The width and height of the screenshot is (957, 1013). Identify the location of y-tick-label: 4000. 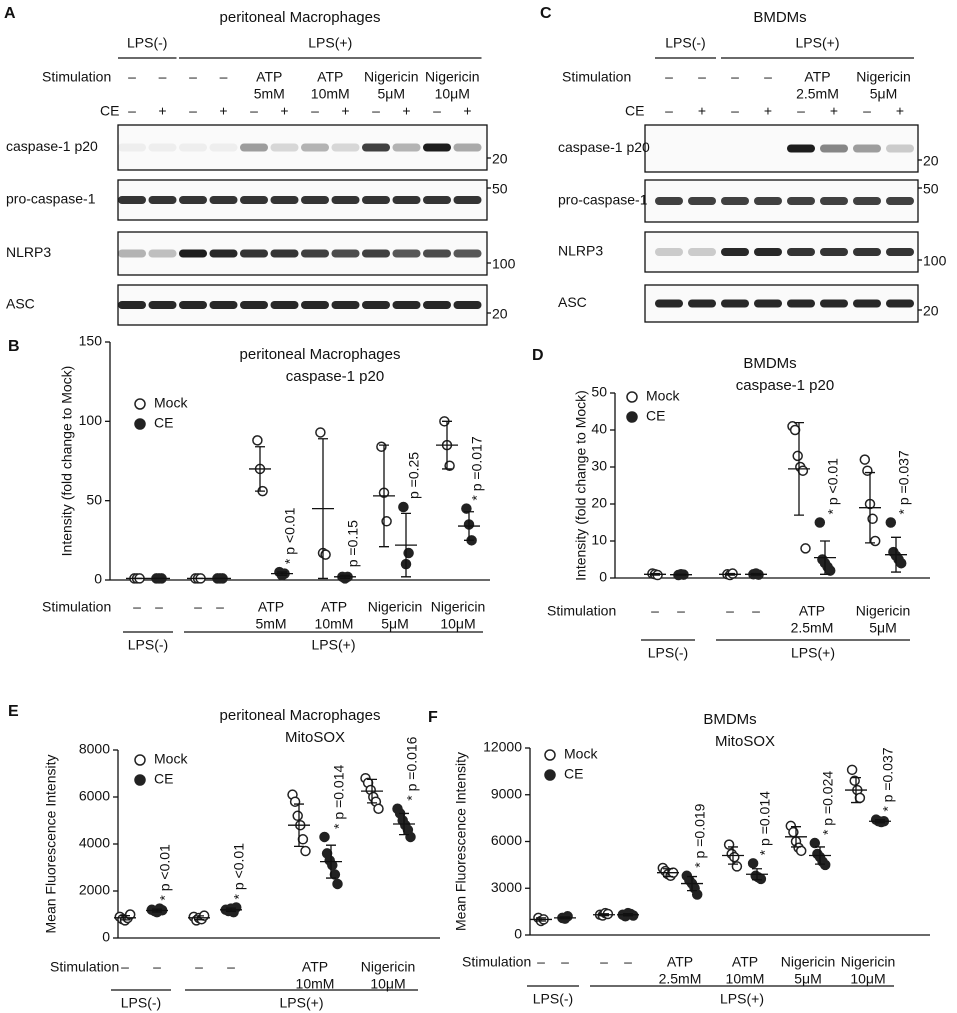
(94, 843).